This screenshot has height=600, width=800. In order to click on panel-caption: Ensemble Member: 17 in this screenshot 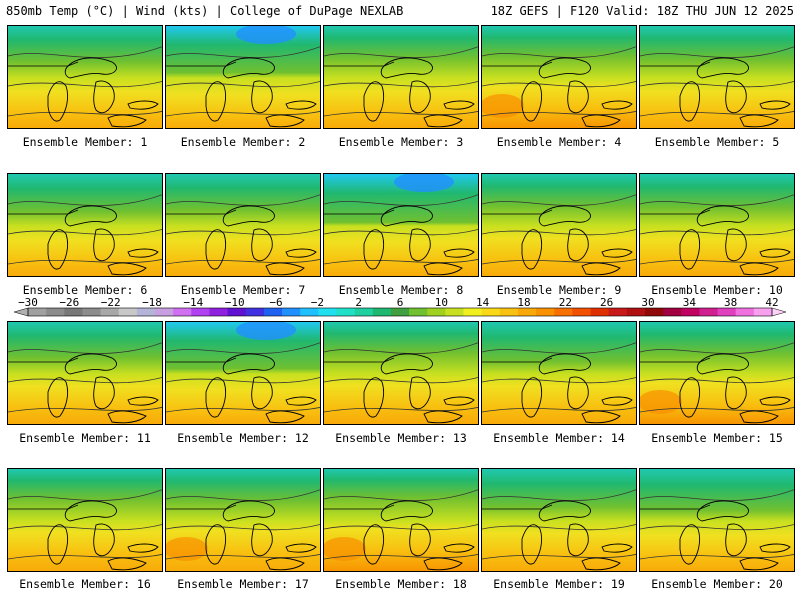, I will do `click(243, 584)`.